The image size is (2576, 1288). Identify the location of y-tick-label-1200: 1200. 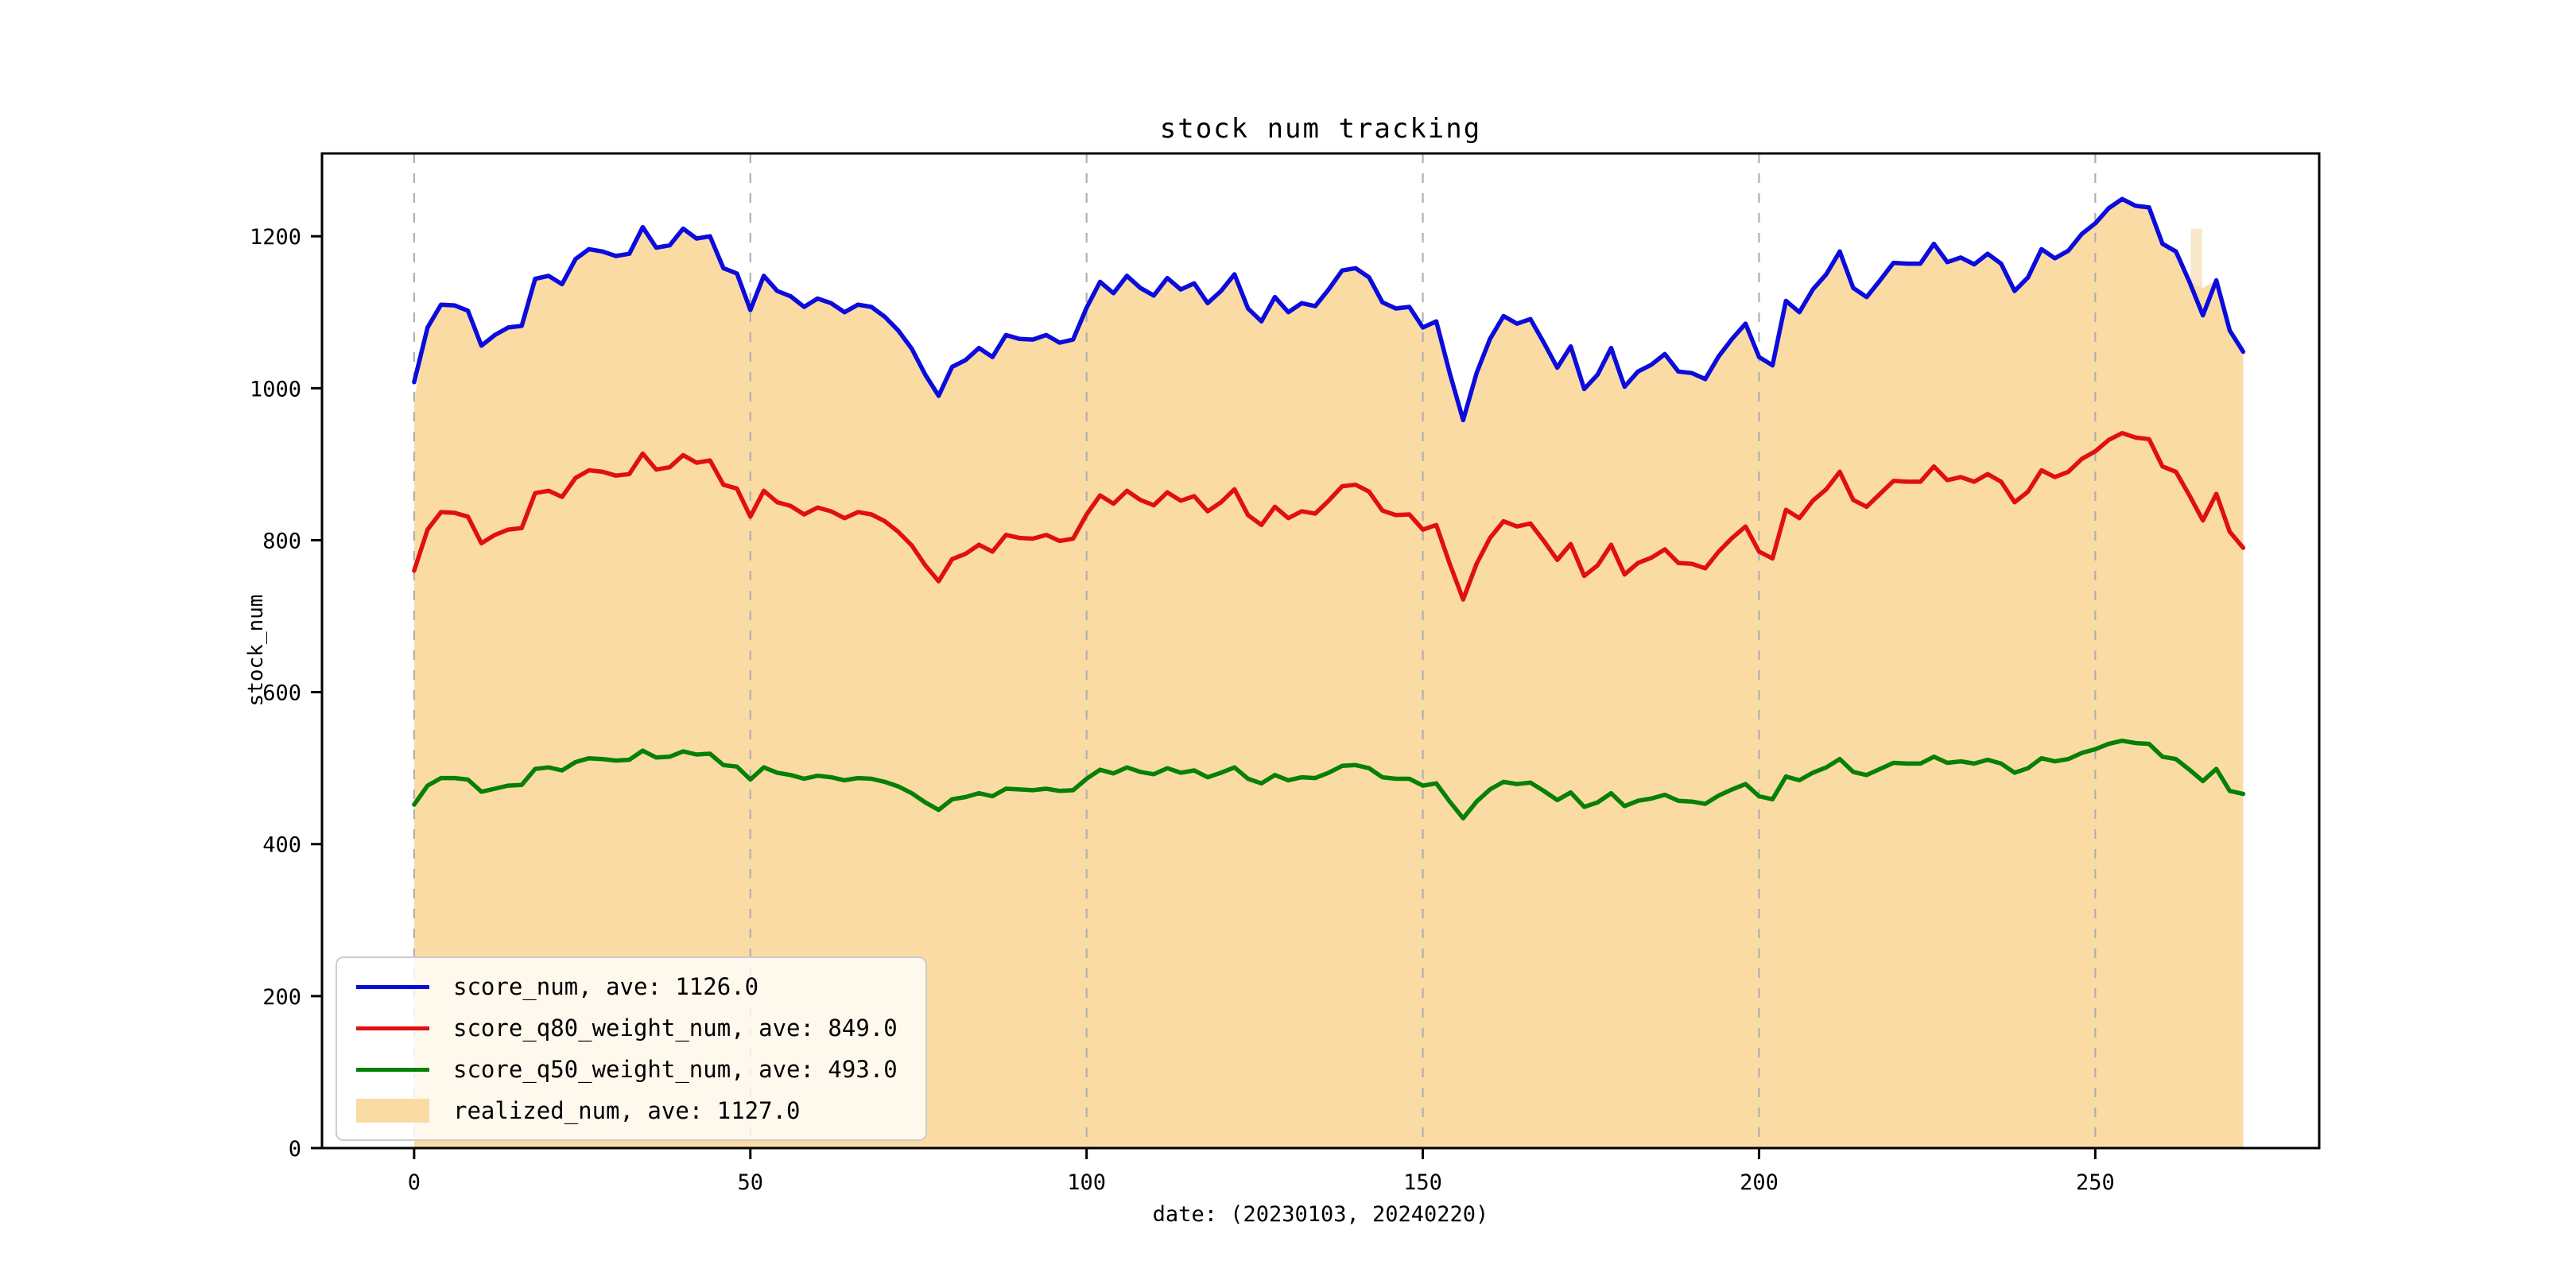
(275, 238).